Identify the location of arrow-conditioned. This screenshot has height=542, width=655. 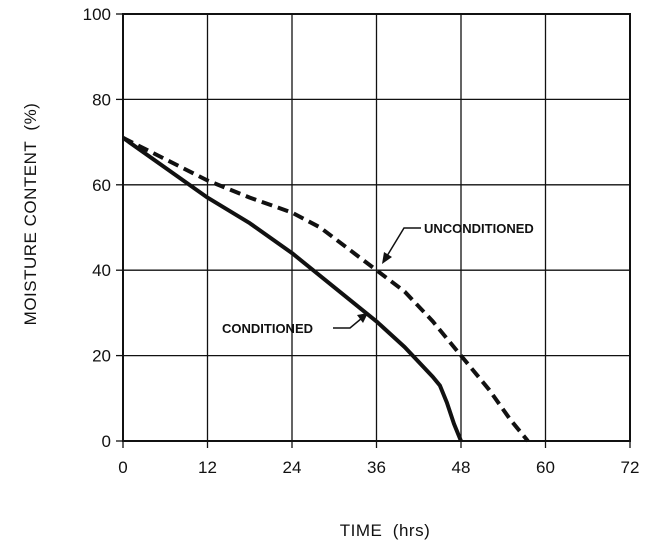
(348, 323).